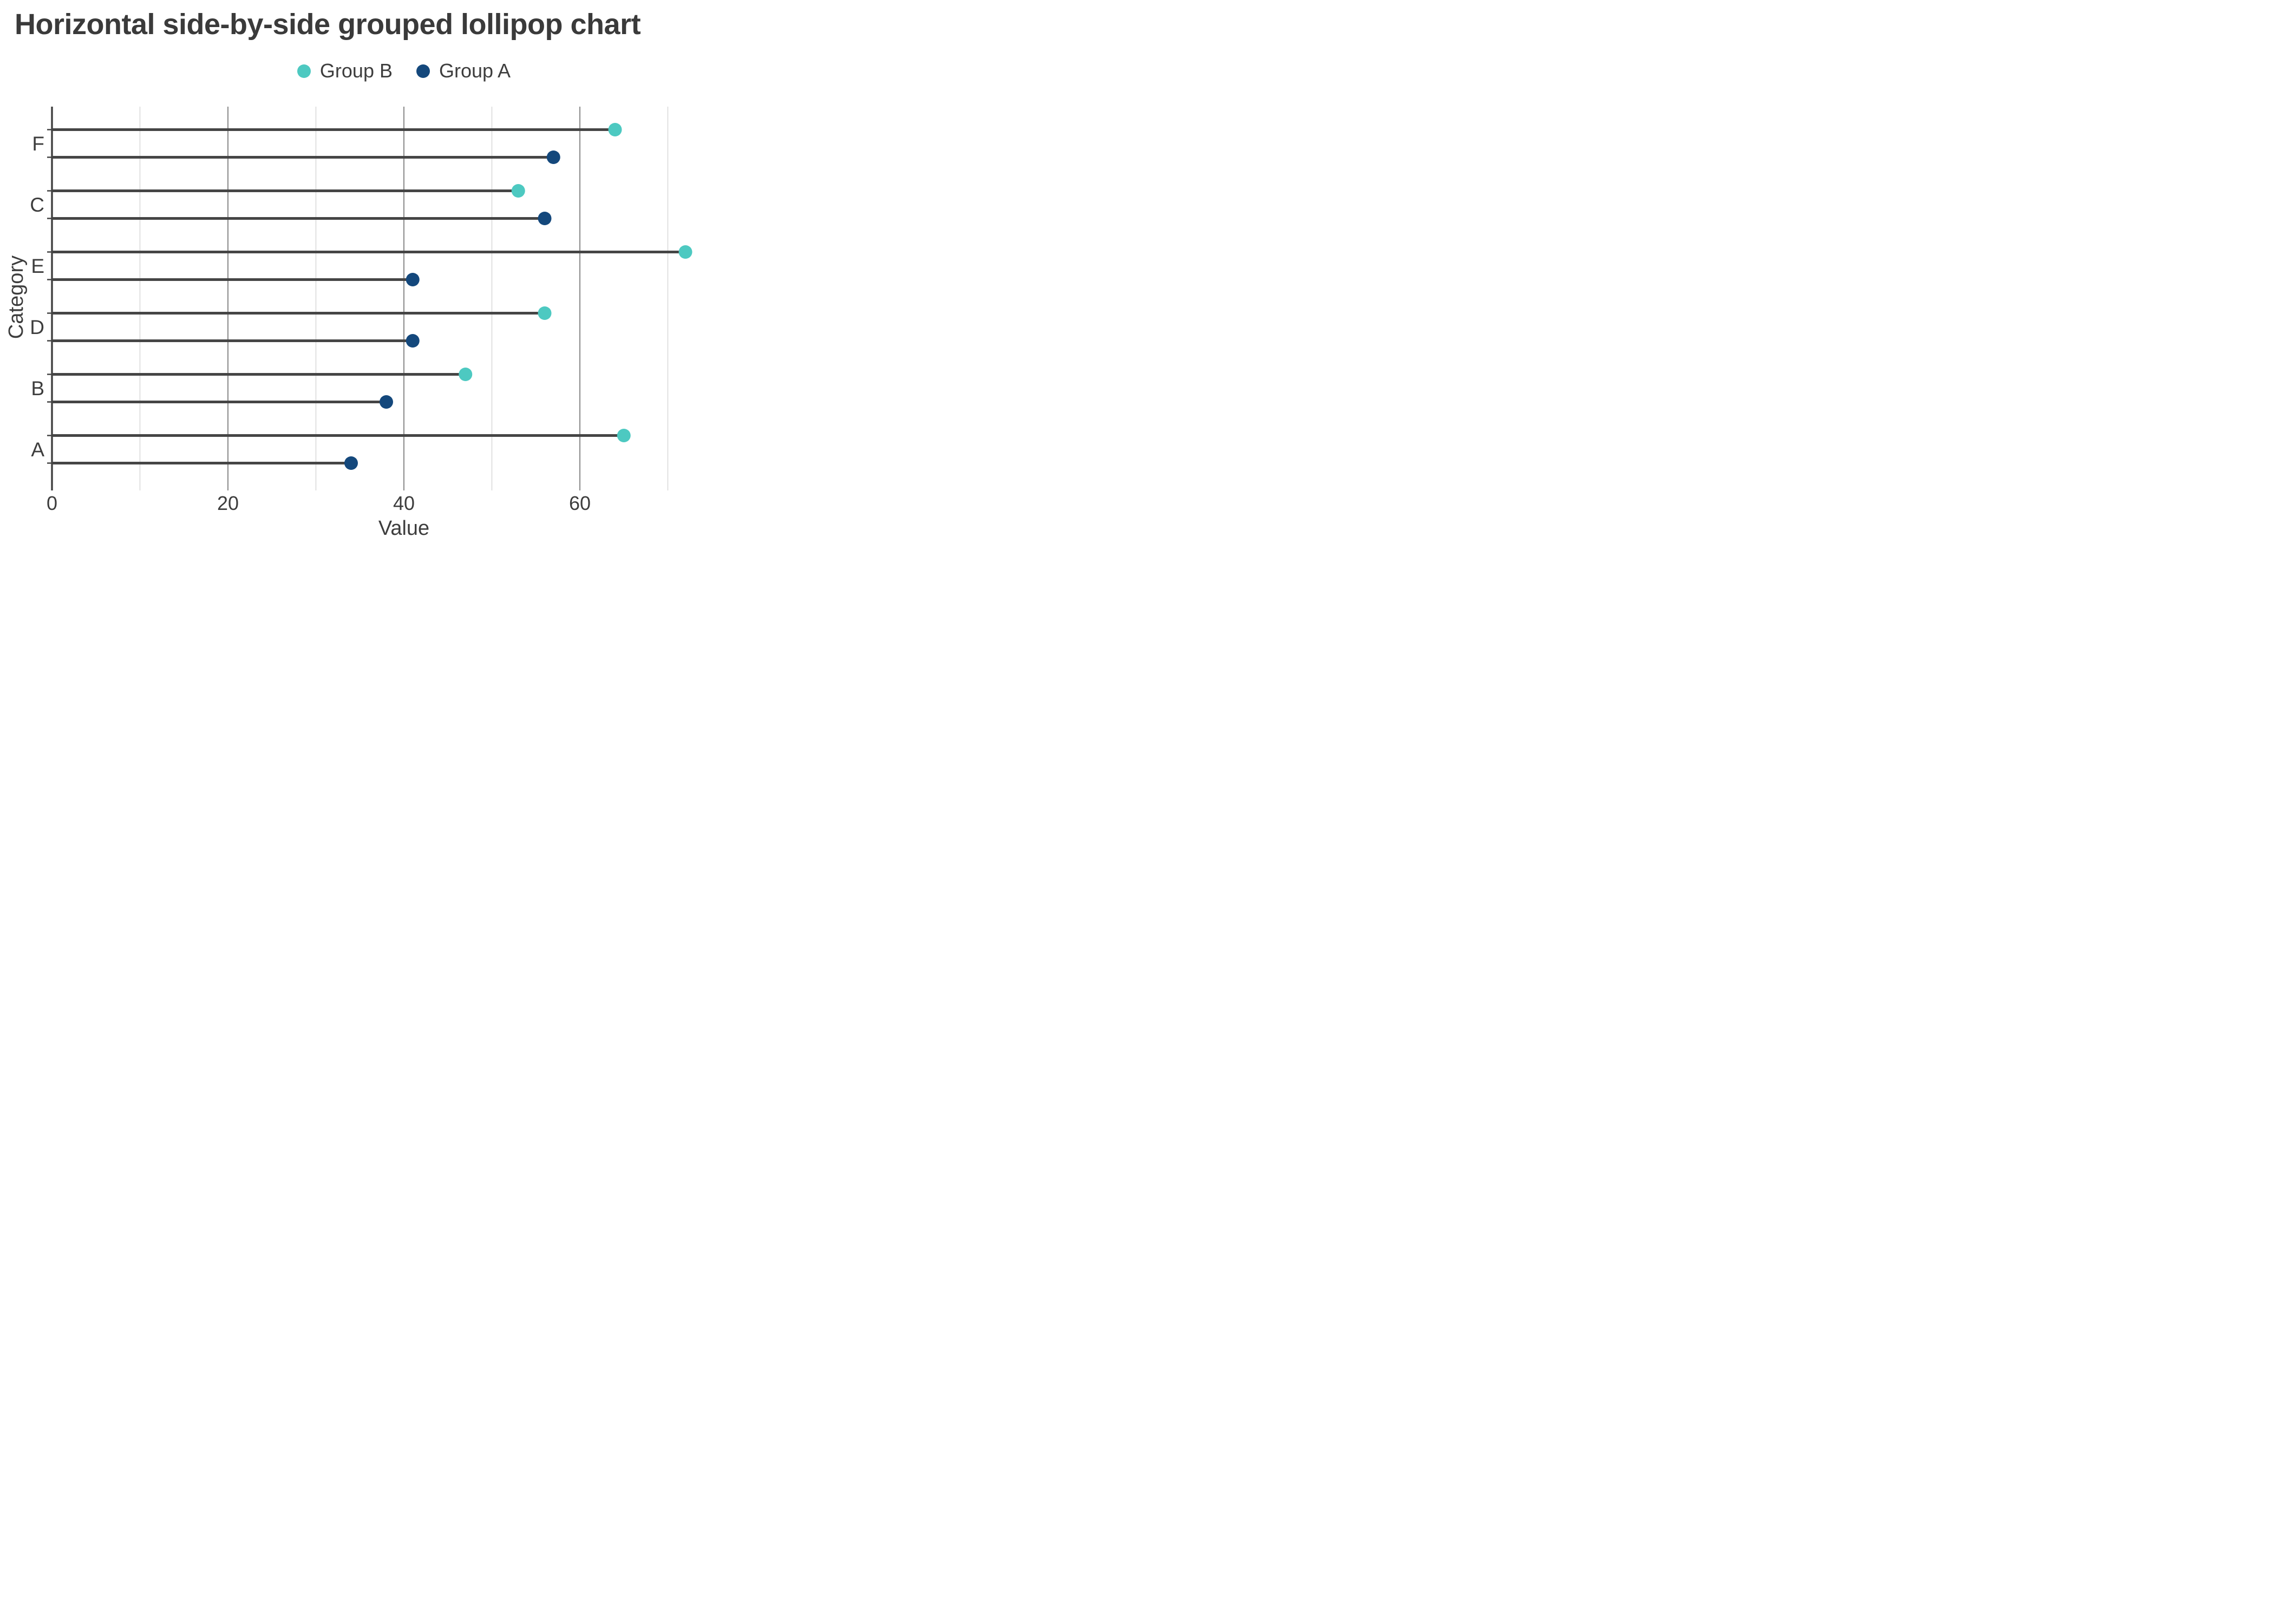 The width and height of the screenshot is (2274, 1624). Describe the element at coordinates (233, 341) in the screenshot. I see `lollipop-stick-group-a-D` at that location.